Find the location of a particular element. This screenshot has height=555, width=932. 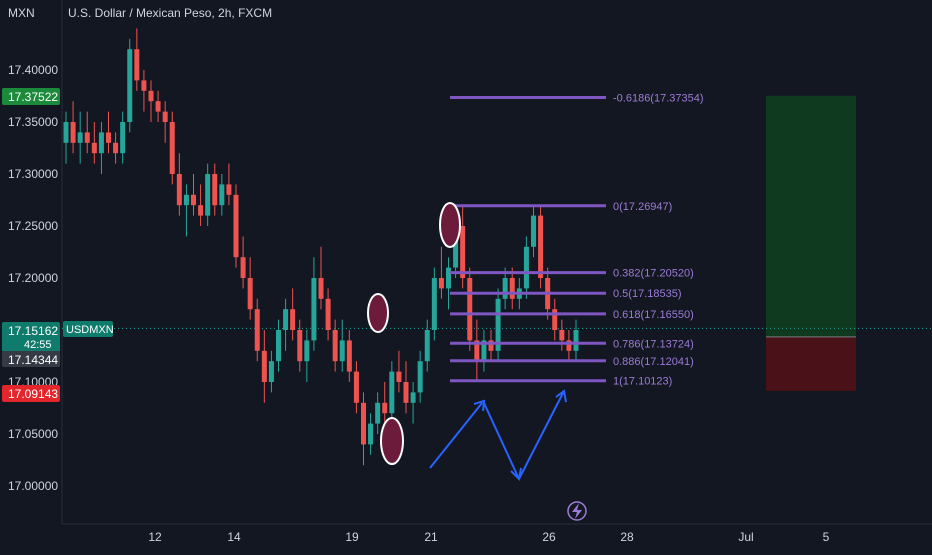

projection-arrows is located at coordinates (498, 435).